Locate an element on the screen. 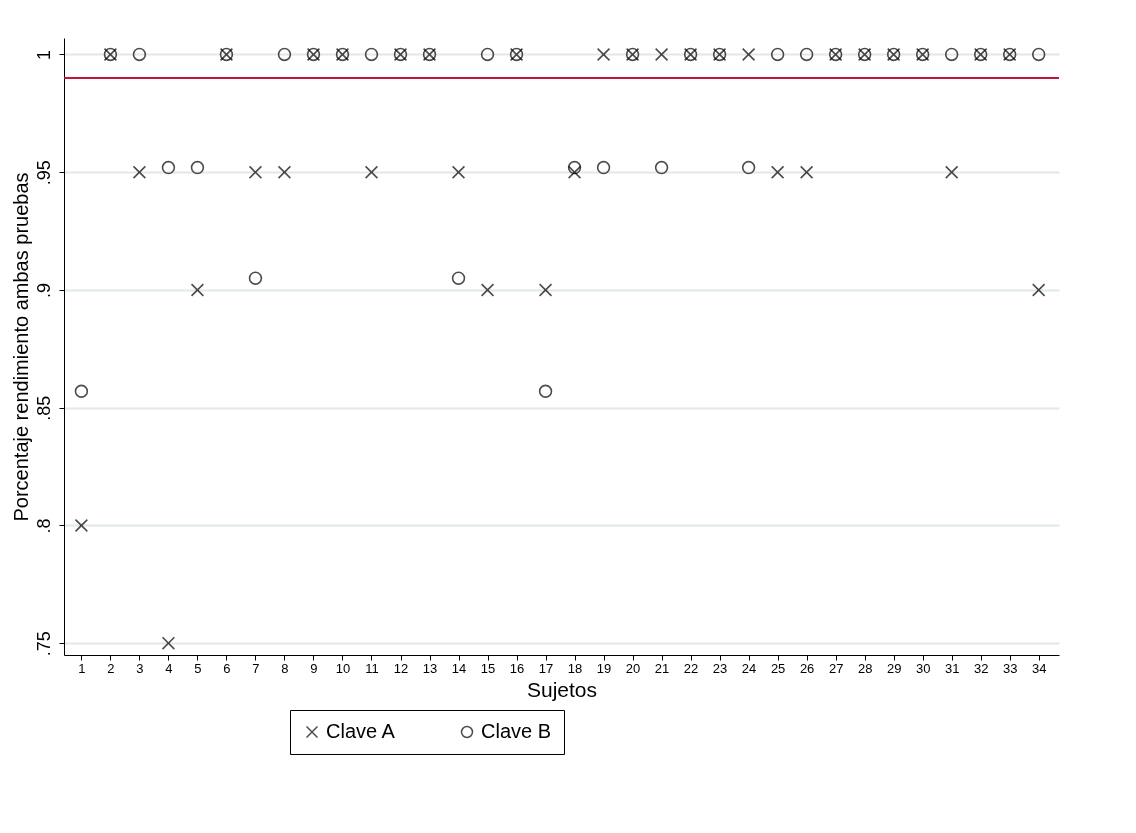 The width and height of the screenshot is (1136, 833). x-tick-label: 23 is located at coordinates (720, 668).